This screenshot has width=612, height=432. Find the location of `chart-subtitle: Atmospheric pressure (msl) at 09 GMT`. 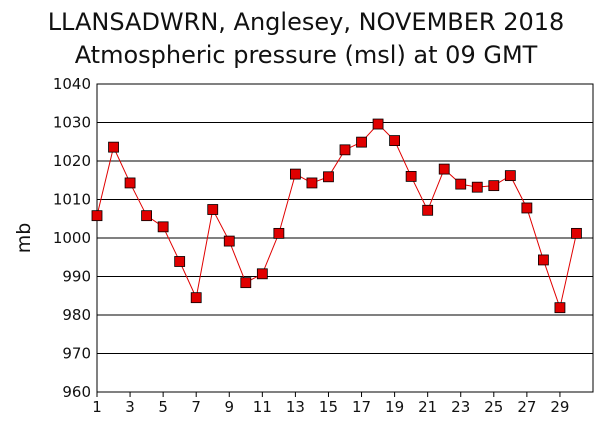

chart-subtitle: Atmospheric pressure (msl) at 09 GMT is located at coordinates (306, 55).